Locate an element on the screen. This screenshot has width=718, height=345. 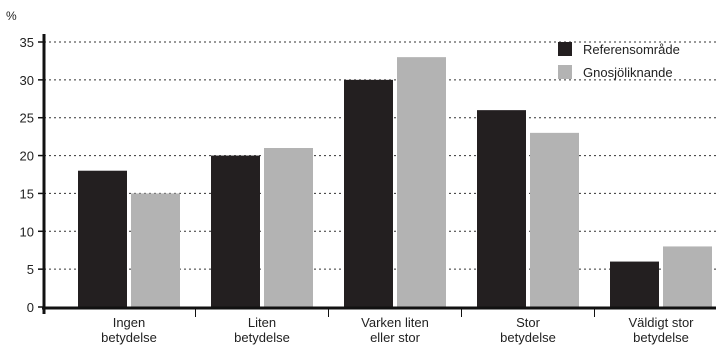
x-category-label-1: Liten betydelse is located at coordinates (262, 330).